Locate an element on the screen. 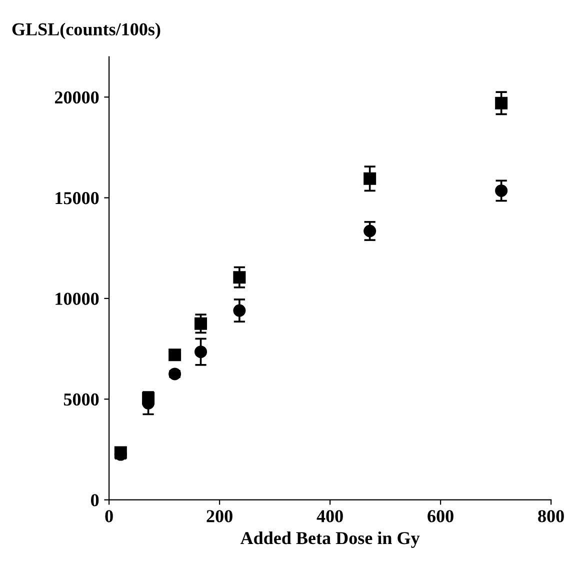  y-tick-label: 5000 is located at coordinates (81, 399).